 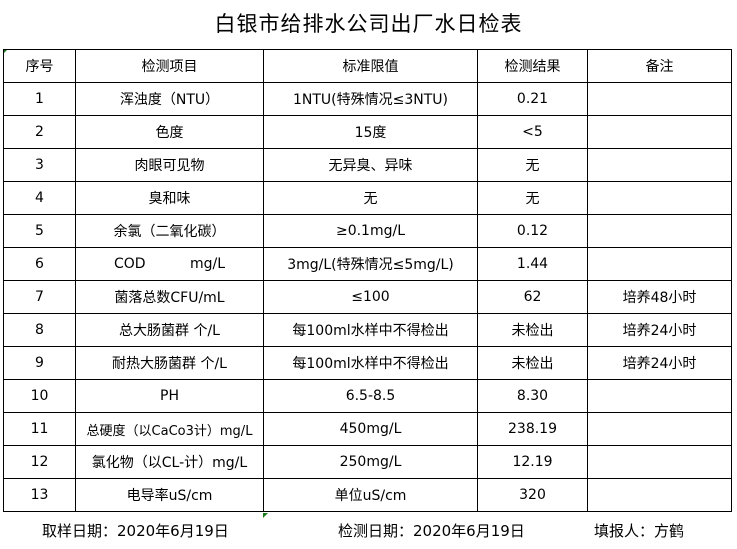 I want to click on table-row: 10 PH 6.5-8.5 8.30, so click(x=367, y=396).